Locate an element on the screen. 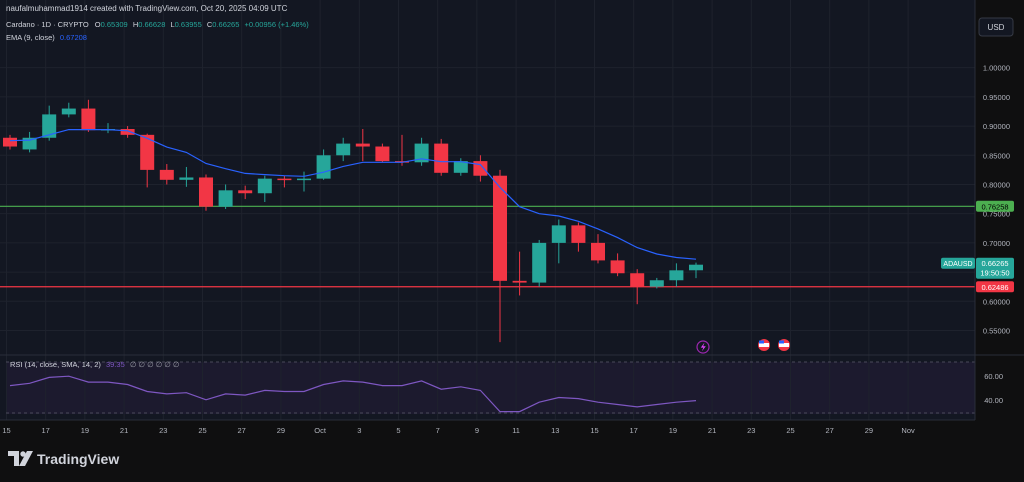 This screenshot has width=1024, height=482. last-price-badge is located at coordinates (995, 268).